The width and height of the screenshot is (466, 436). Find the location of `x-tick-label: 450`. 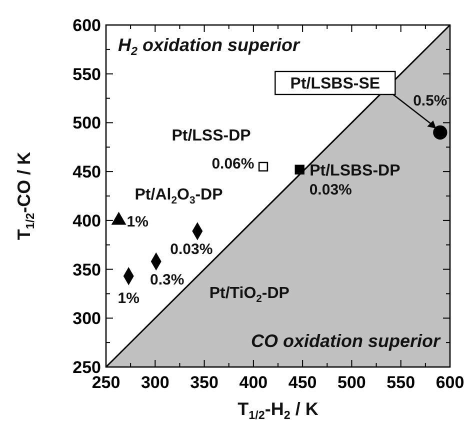

x-tick-label: 450 is located at coordinates (302, 382).